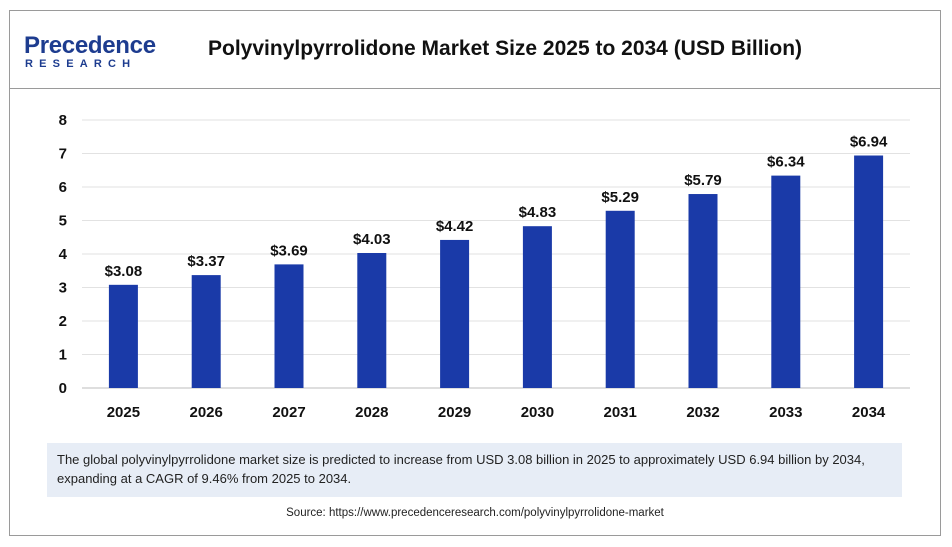 This screenshot has width=952, height=547. I want to click on y-tick-label: 2, so click(63, 321).